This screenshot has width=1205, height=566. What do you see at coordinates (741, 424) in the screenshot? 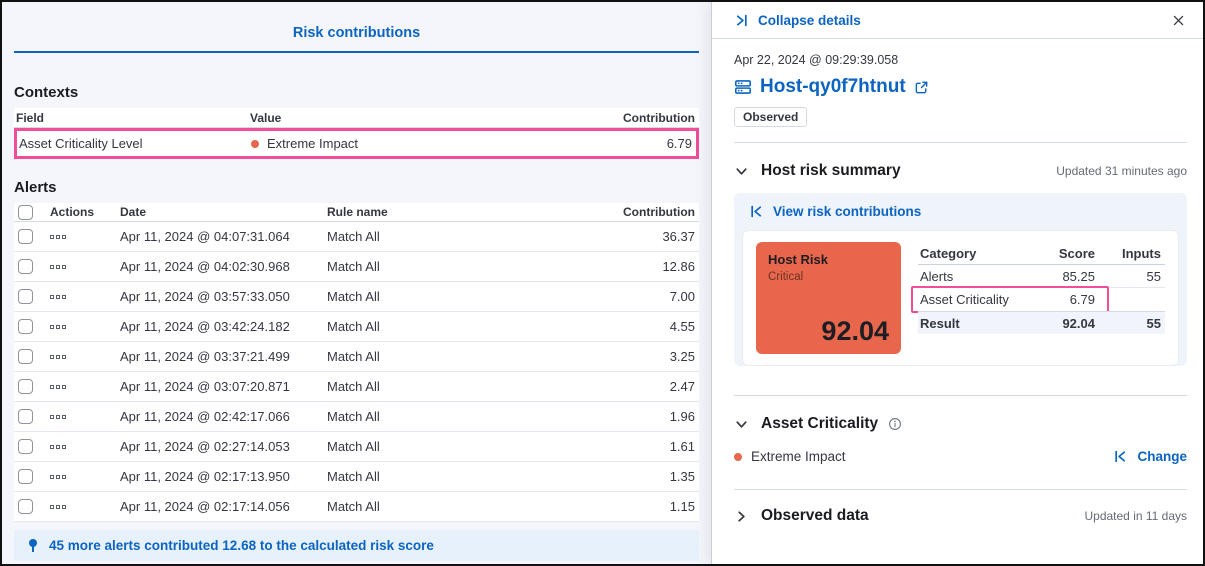
I see `chevron-down-icon` at bounding box center [741, 424].